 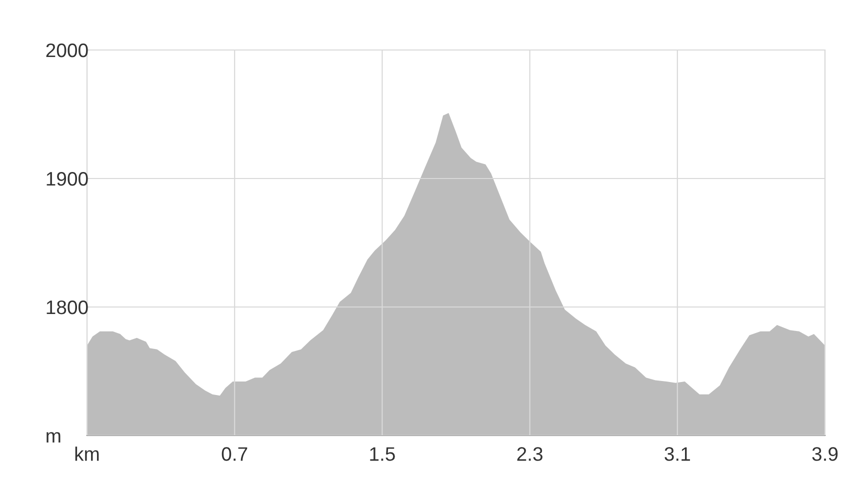 What do you see at coordinates (529, 454) in the screenshot?
I see `x-tick-label: 2.3` at bounding box center [529, 454].